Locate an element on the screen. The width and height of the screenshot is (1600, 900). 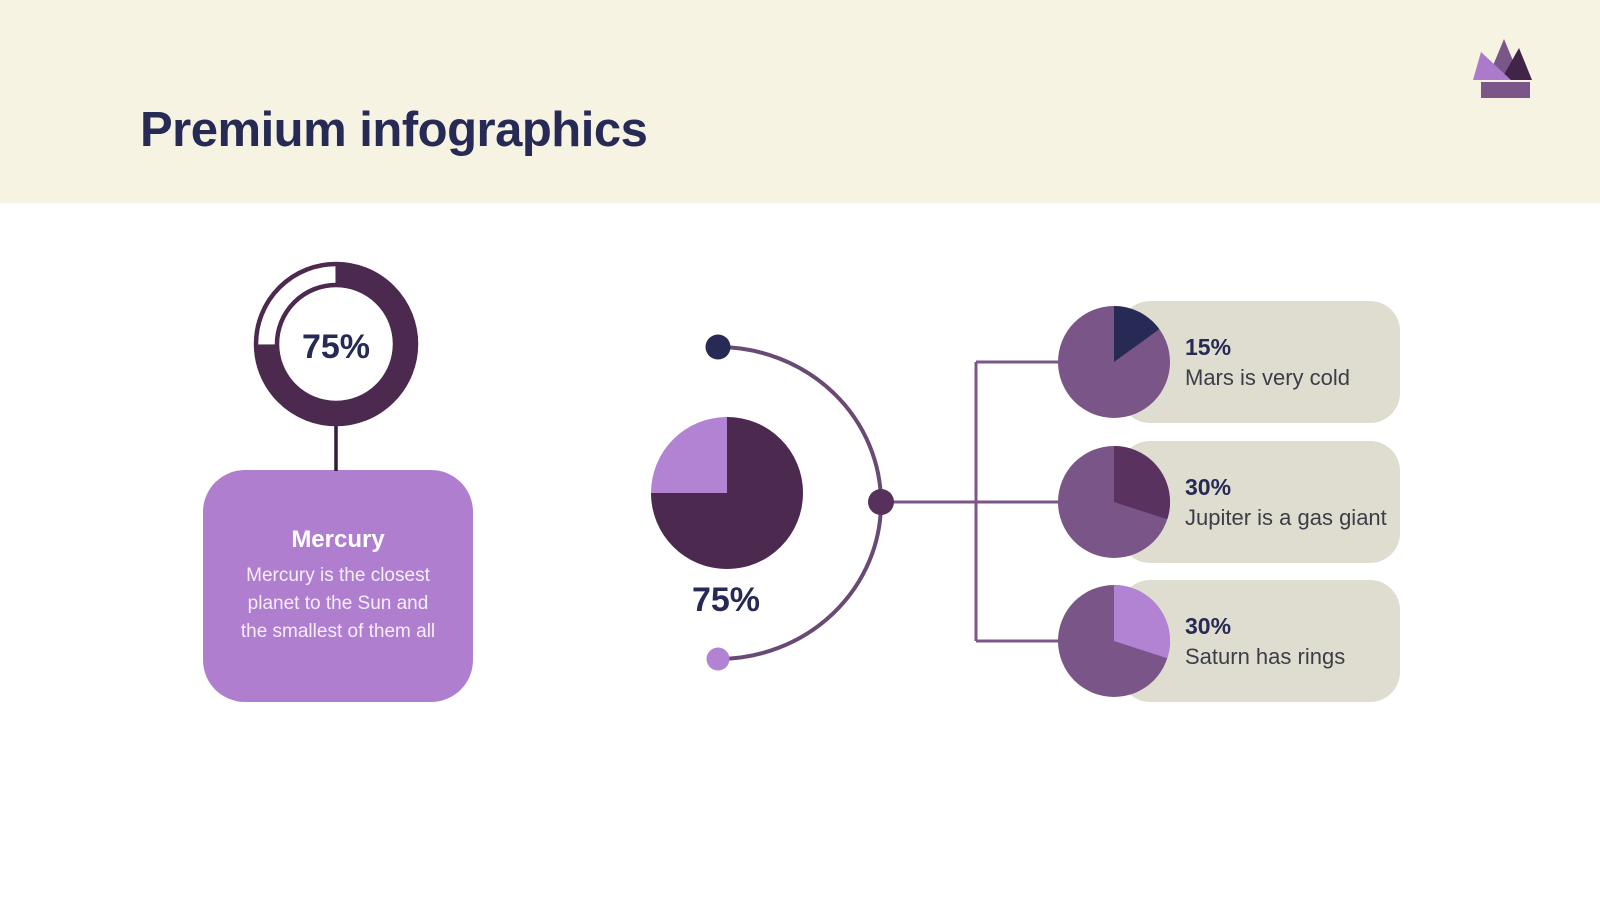
orbit-dot-middle is located at coordinates (881, 502).